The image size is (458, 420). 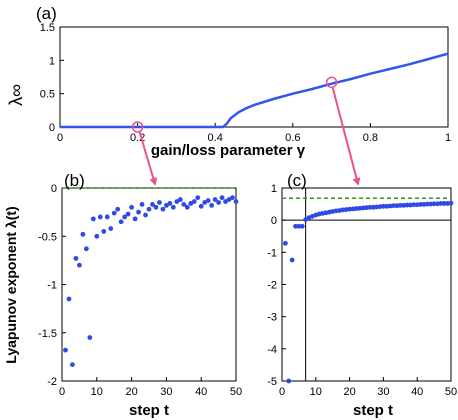 I want to click on panel-c-ytick-label: -5, so click(x=272, y=382).